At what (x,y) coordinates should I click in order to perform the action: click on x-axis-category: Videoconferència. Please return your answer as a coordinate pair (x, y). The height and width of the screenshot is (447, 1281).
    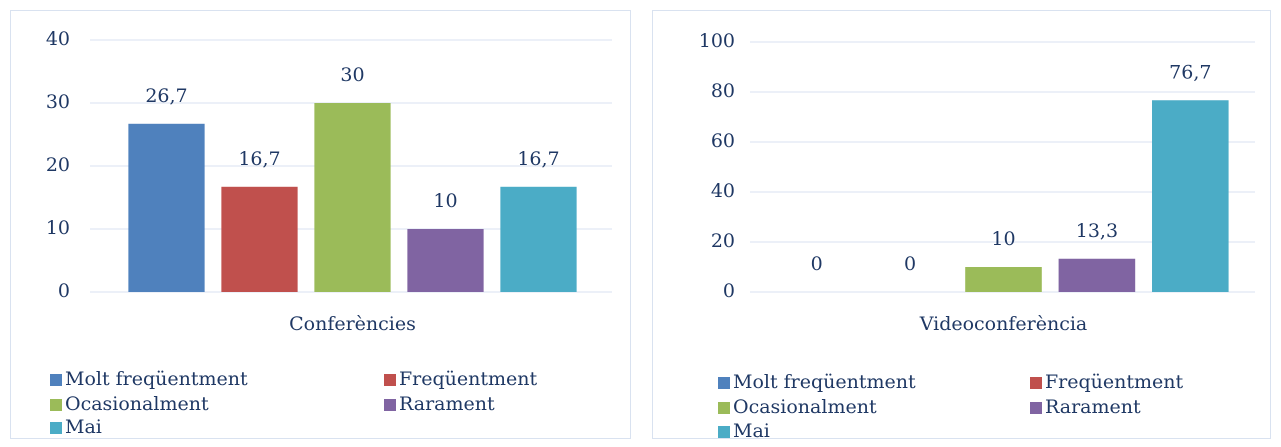
    Looking at the image, I should click on (1003, 324).